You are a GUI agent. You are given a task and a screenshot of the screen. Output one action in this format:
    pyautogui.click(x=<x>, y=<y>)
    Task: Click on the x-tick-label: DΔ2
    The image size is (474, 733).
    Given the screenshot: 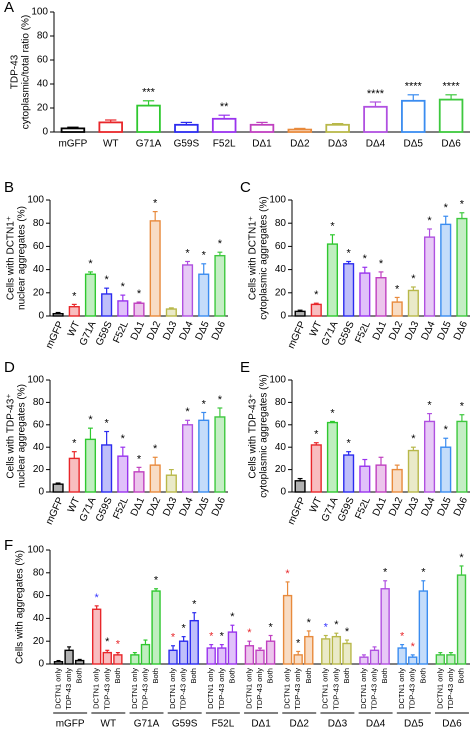 What is the action you would take?
    pyautogui.click(x=154, y=330)
    